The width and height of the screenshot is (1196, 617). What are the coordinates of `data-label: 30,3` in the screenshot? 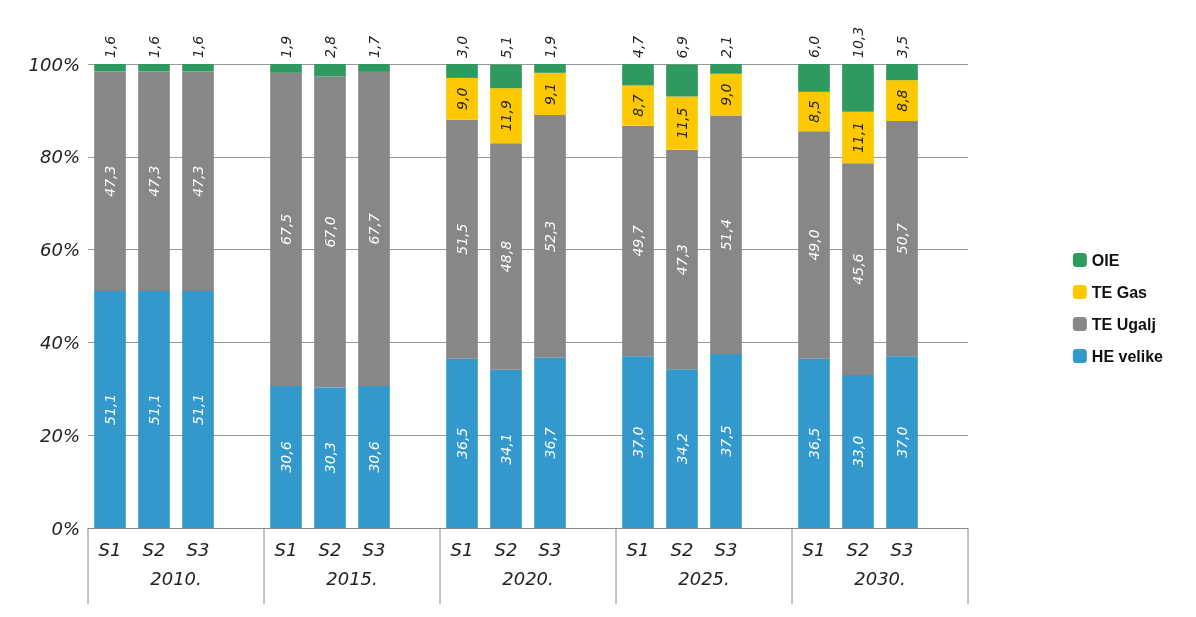 It's located at (330, 458).